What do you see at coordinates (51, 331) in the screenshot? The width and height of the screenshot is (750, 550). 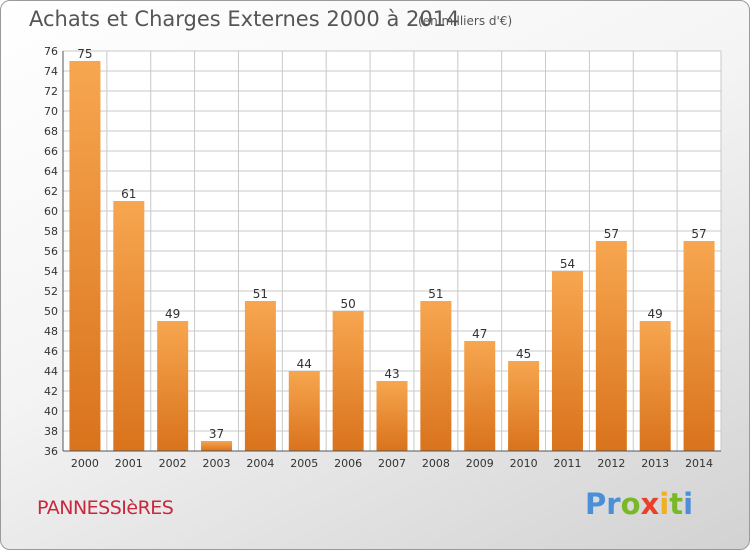 I see `y-tick-label: 48` at bounding box center [51, 331].